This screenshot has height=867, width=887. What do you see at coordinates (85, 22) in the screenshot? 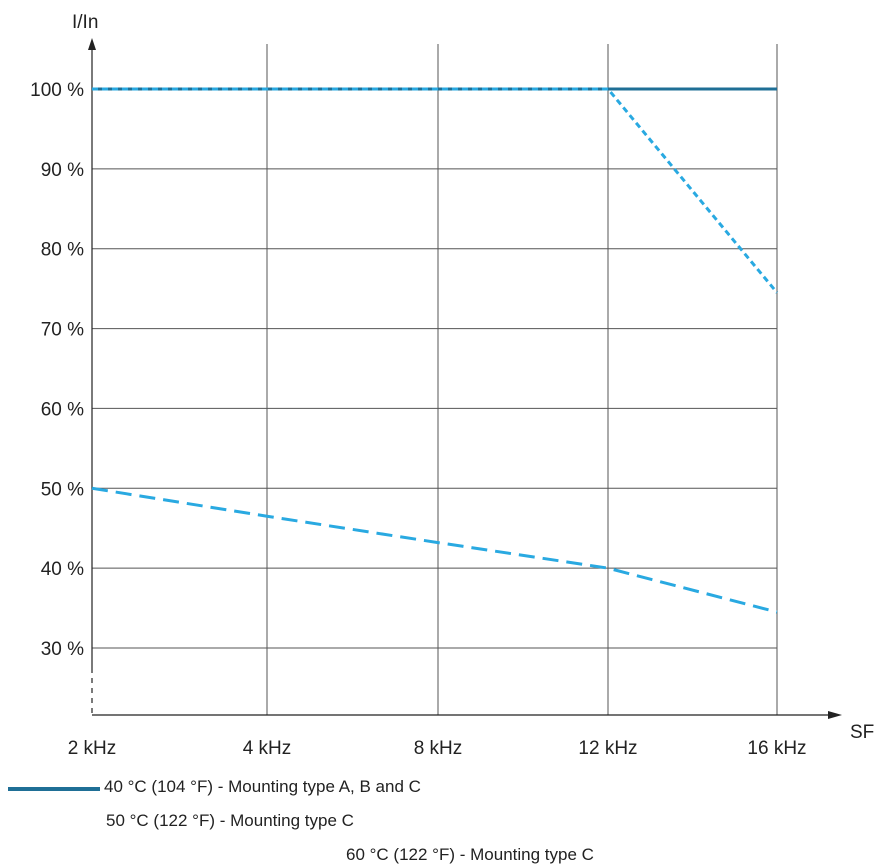
I see `y-axis-title: I/In` at bounding box center [85, 22].